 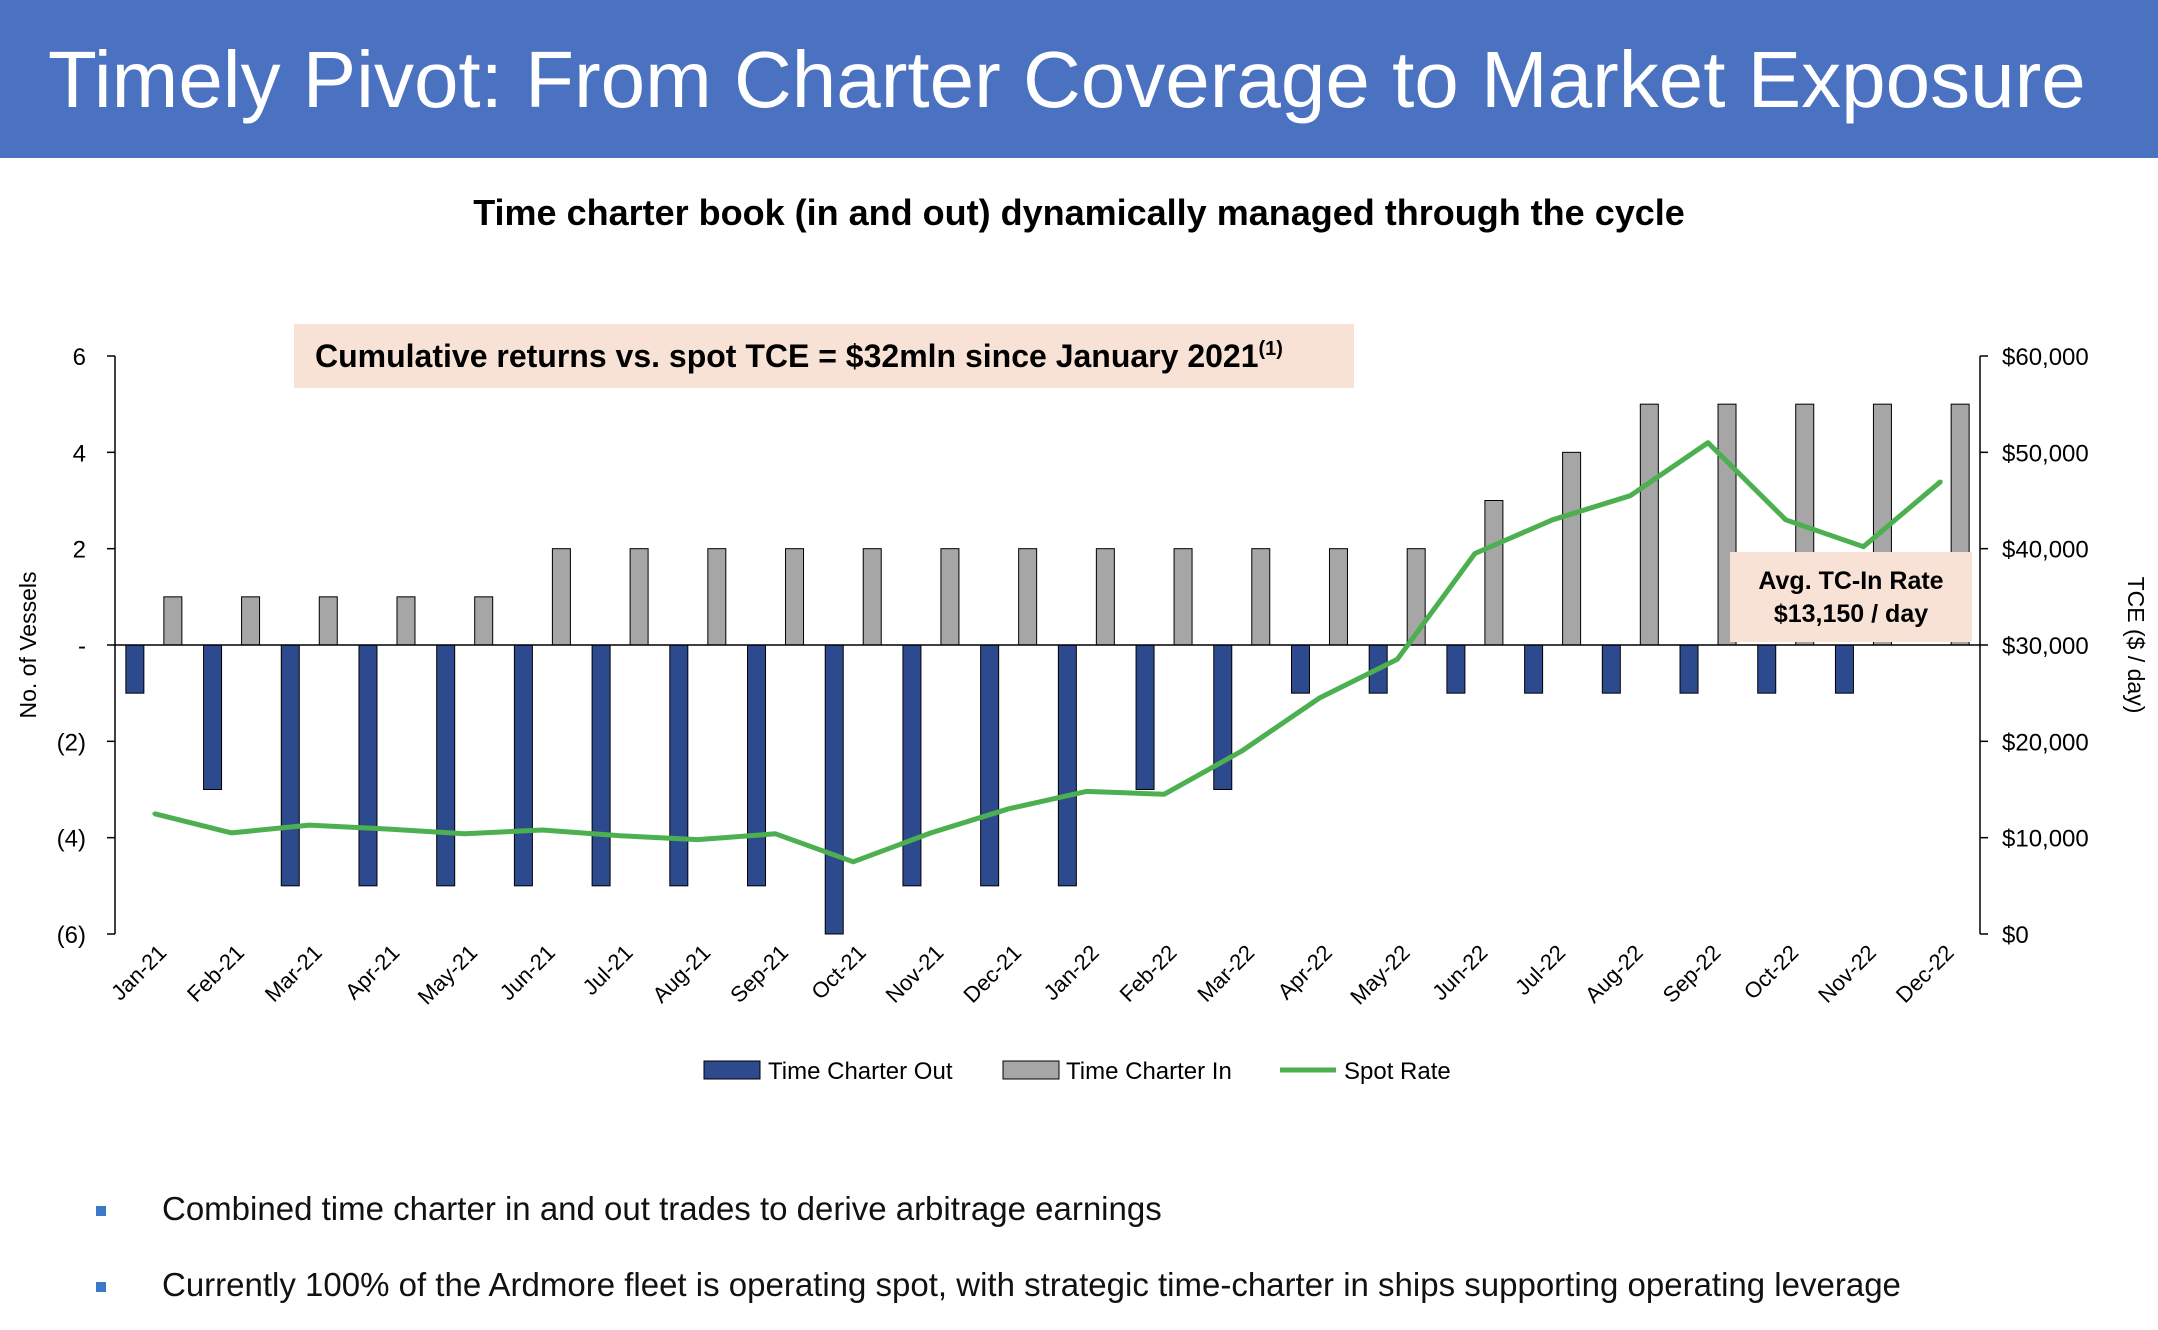 I want to click on x-axis-tick-label: Oct-22, so click(x=1771, y=972).